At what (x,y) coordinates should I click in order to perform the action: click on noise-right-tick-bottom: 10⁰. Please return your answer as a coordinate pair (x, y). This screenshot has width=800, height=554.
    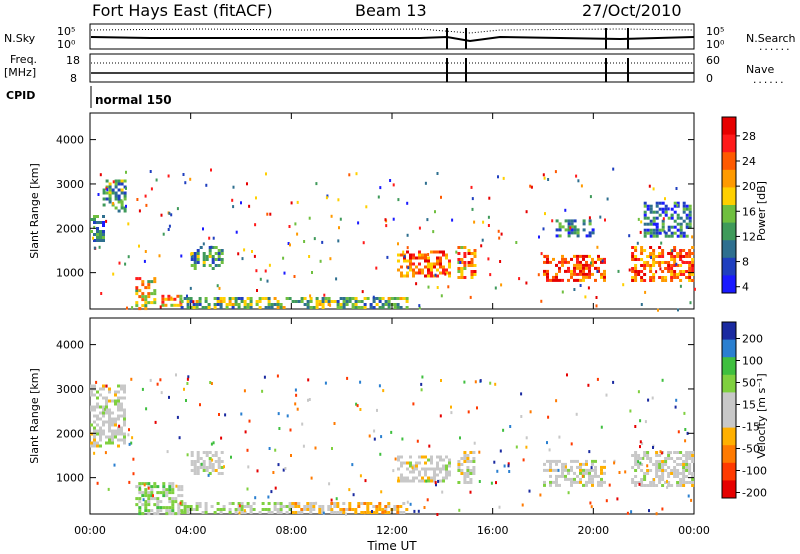
    Looking at the image, I should click on (715, 44).